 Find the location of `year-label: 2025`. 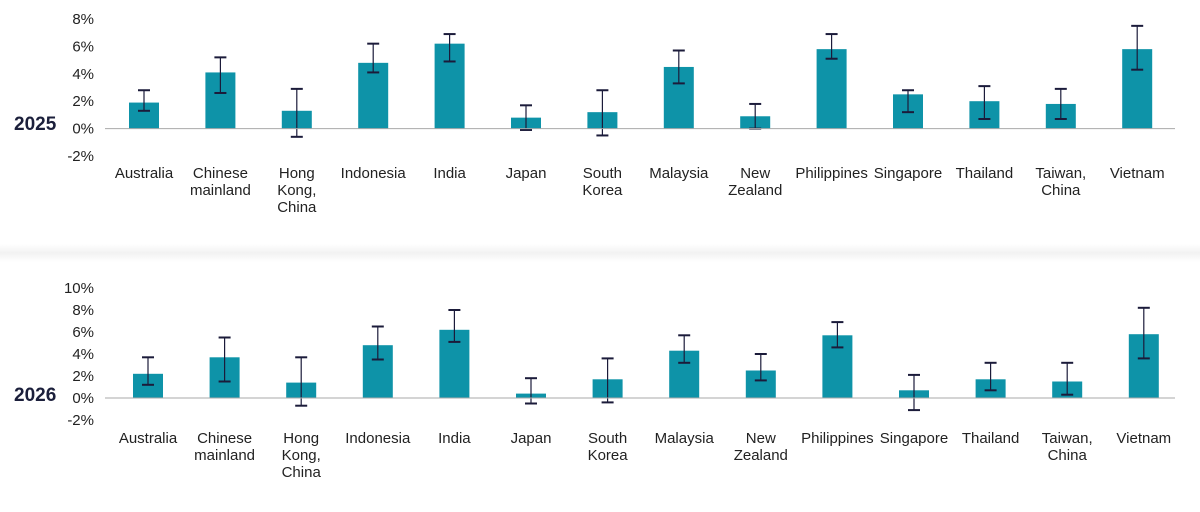

year-label: 2025 is located at coordinates (35, 124).